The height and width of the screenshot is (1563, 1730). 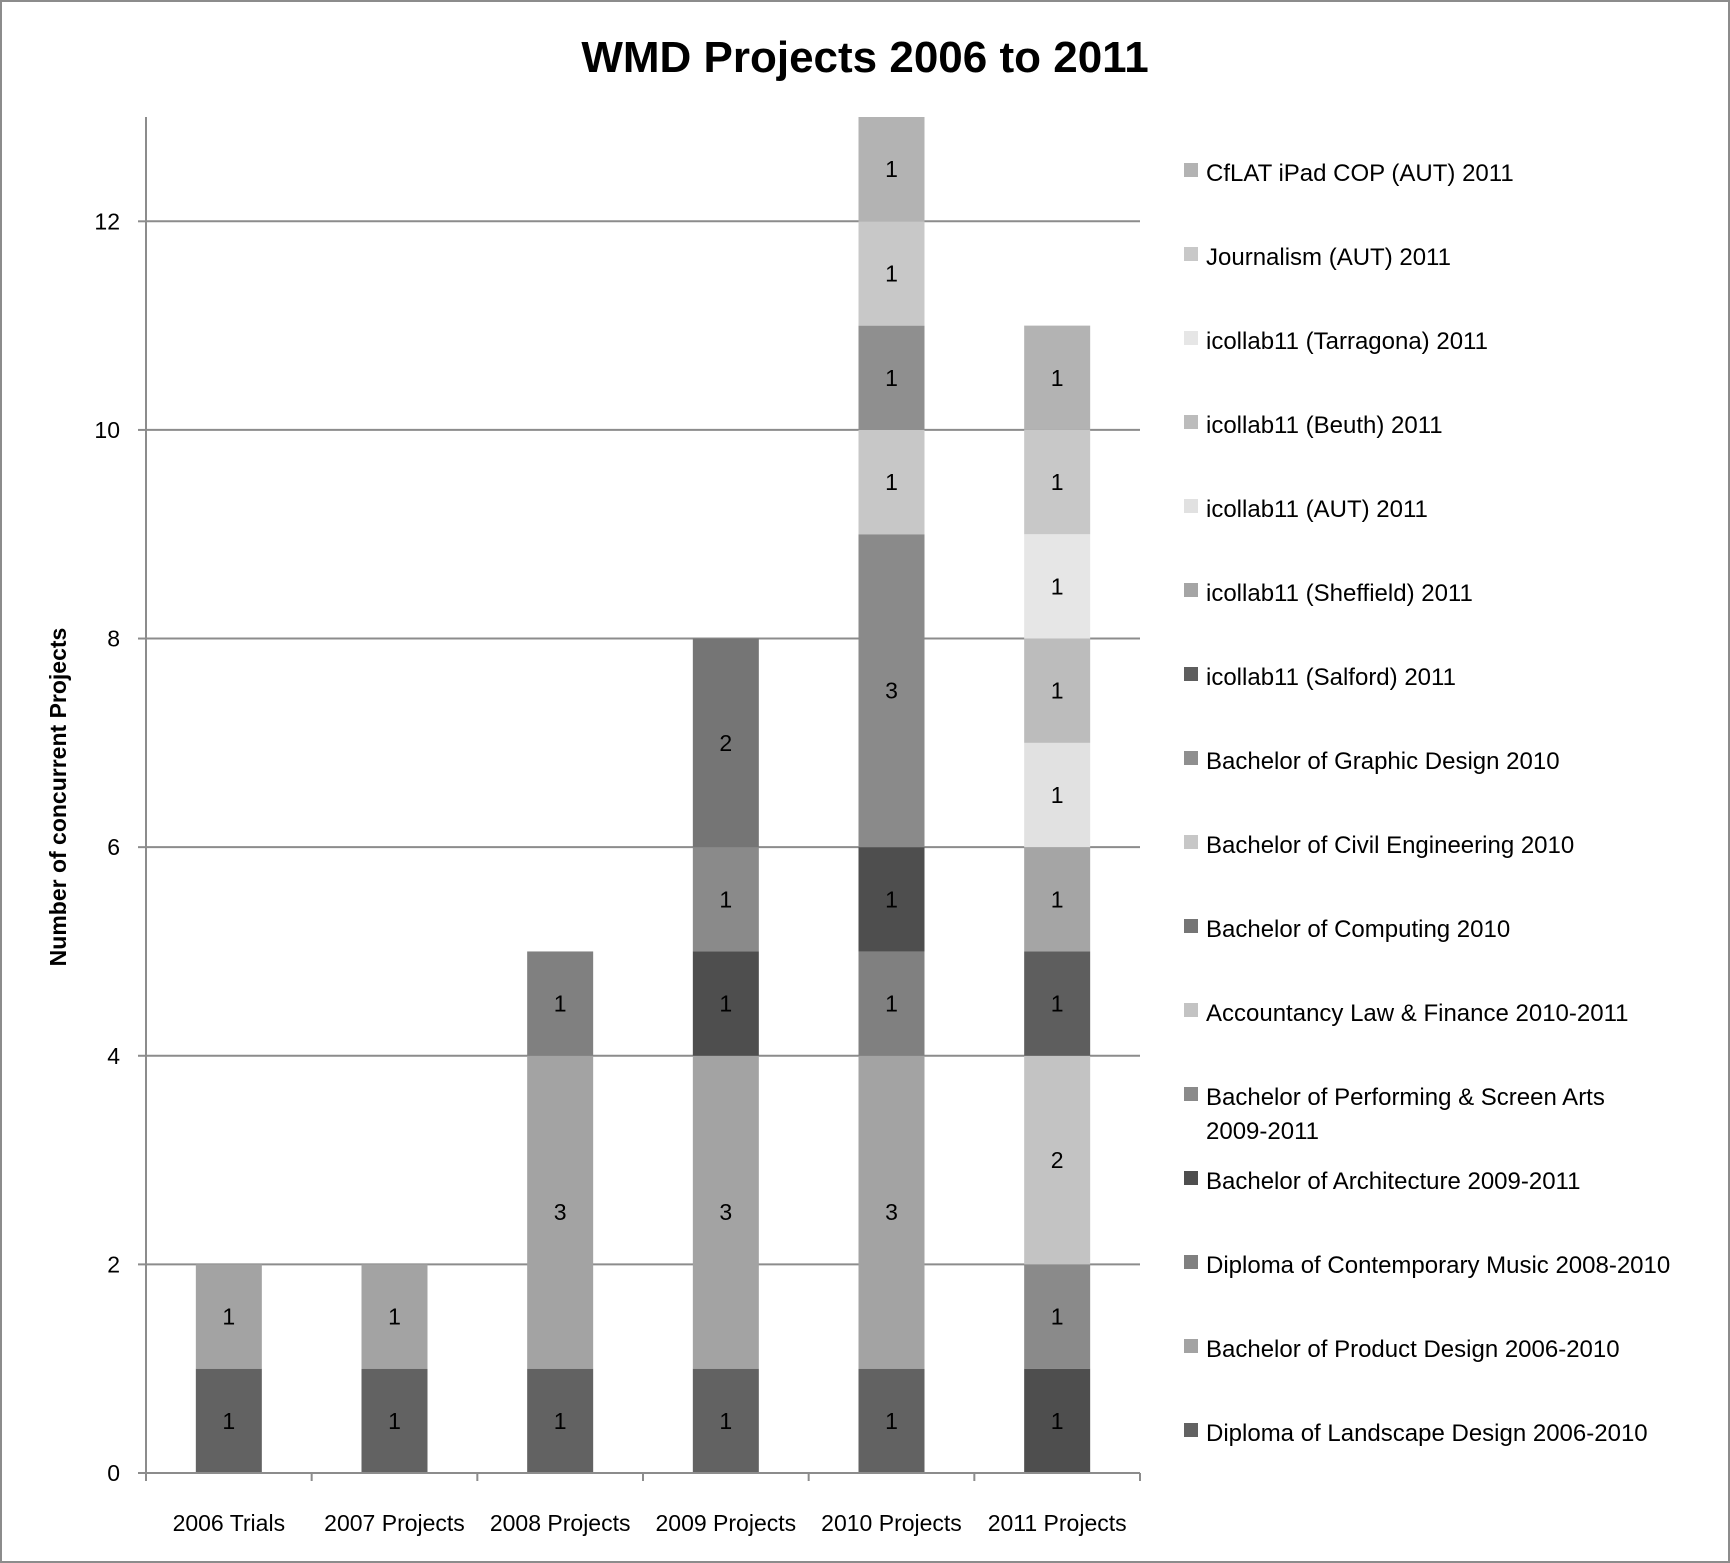 I want to click on legend-label-line: icollab11 (Beuth) 2011, so click(x=1324, y=425).